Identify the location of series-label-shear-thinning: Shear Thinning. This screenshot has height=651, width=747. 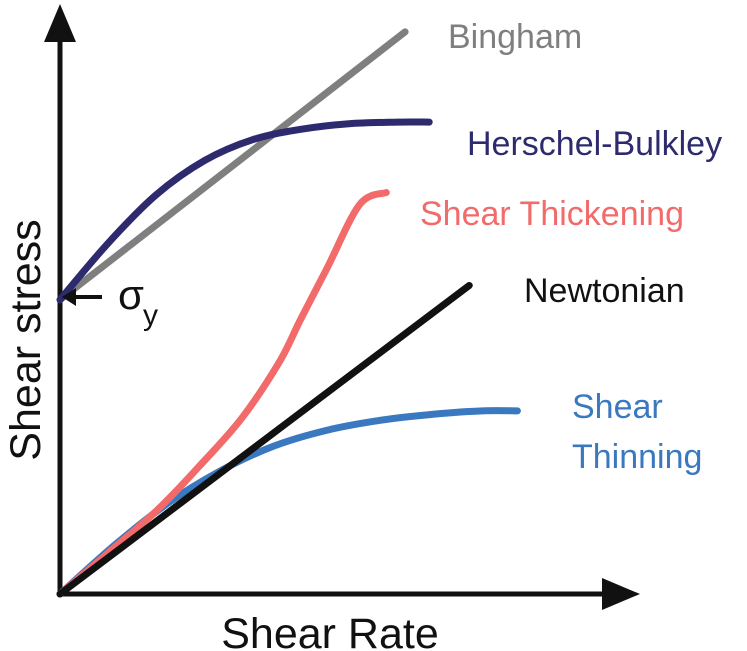
(637, 432).